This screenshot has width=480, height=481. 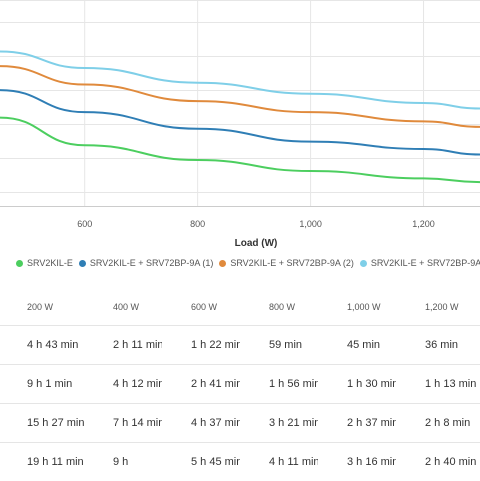 What do you see at coordinates (123, 462) in the screenshot?
I see `table-cell: 9 h` at bounding box center [123, 462].